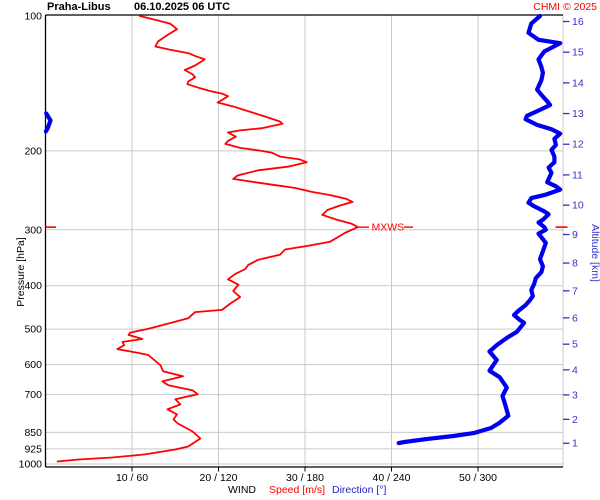 Image resolution: width=600 pixels, height=500 pixels. Describe the element at coordinates (578, 83) in the screenshot. I see `altitude-tick-label: 14` at that location.